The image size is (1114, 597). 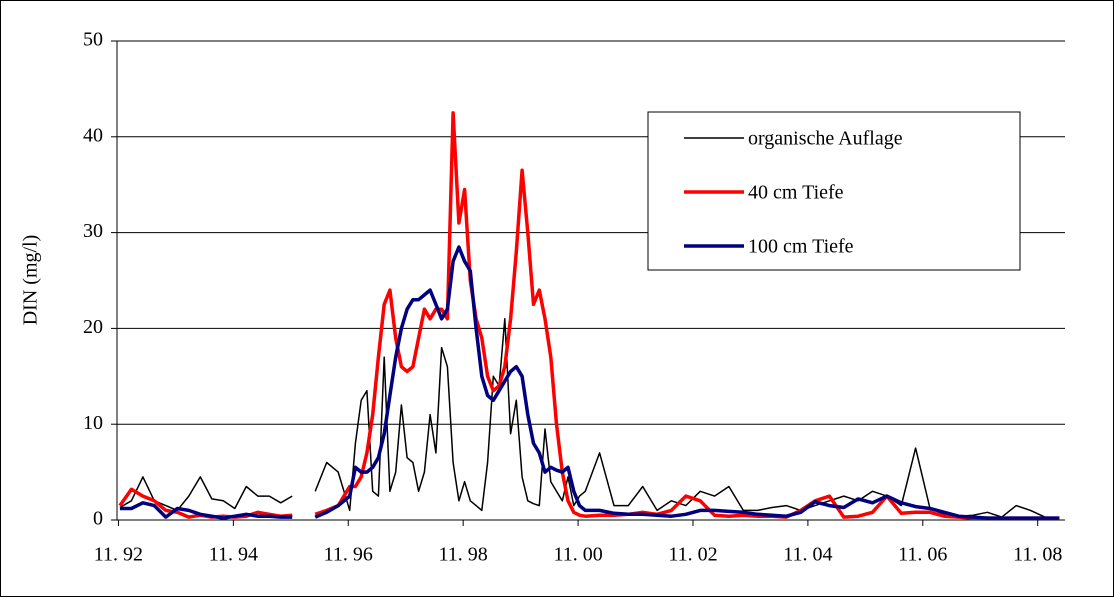 What do you see at coordinates (807, 555) in the screenshot?
I see `x-tick-label: 11. 04` at bounding box center [807, 555].